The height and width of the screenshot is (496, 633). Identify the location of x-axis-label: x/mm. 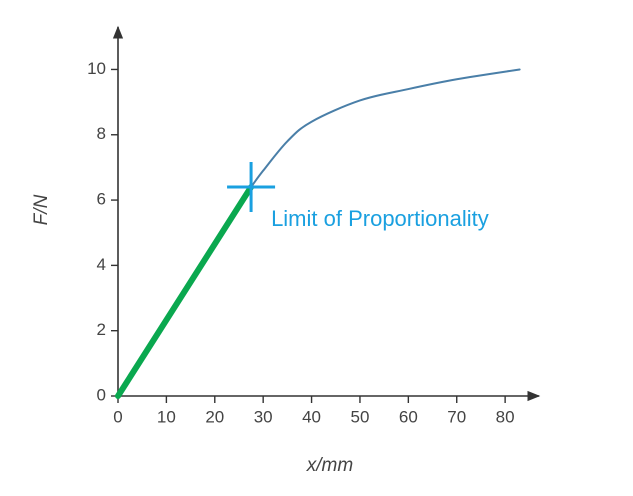
(329, 465).